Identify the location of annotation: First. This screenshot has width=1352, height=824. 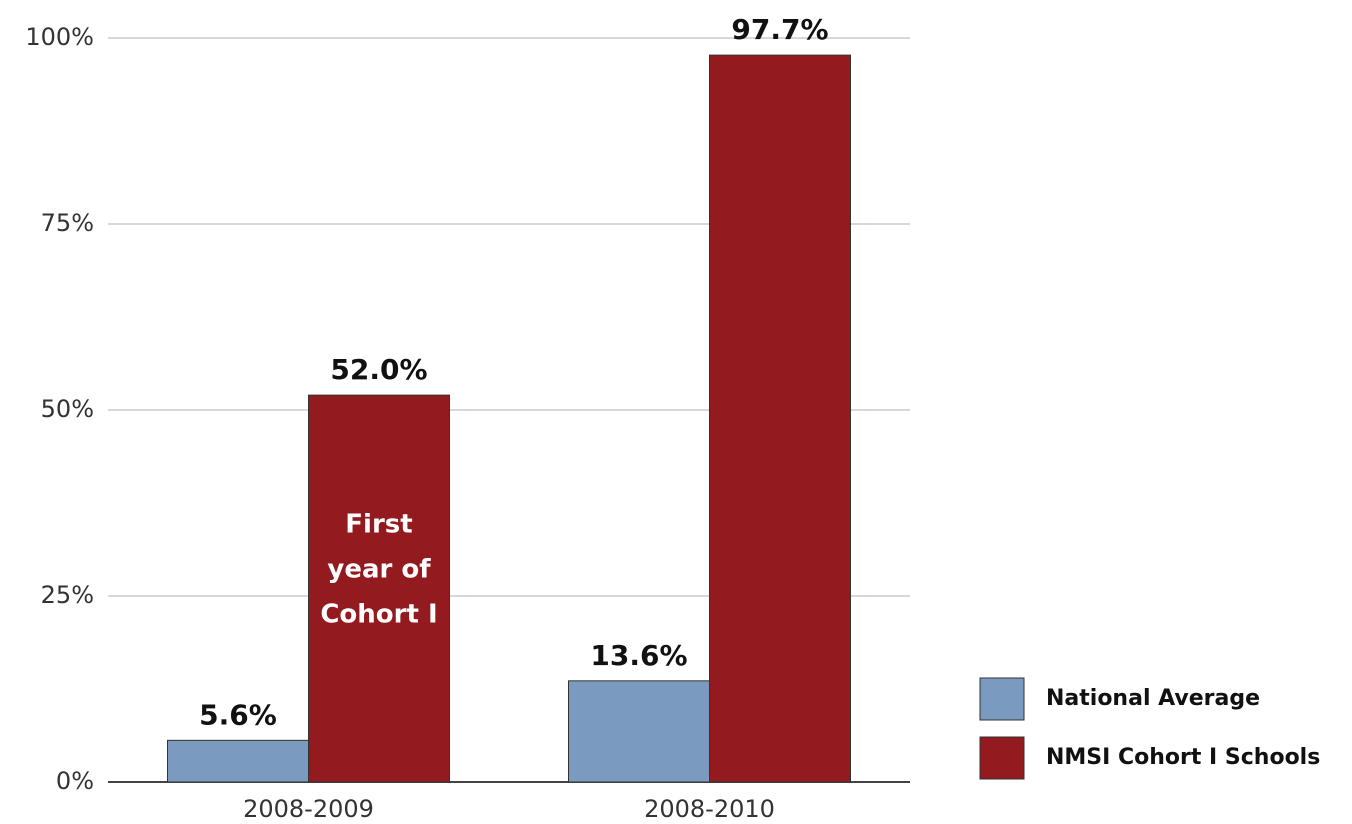
(378, 525).